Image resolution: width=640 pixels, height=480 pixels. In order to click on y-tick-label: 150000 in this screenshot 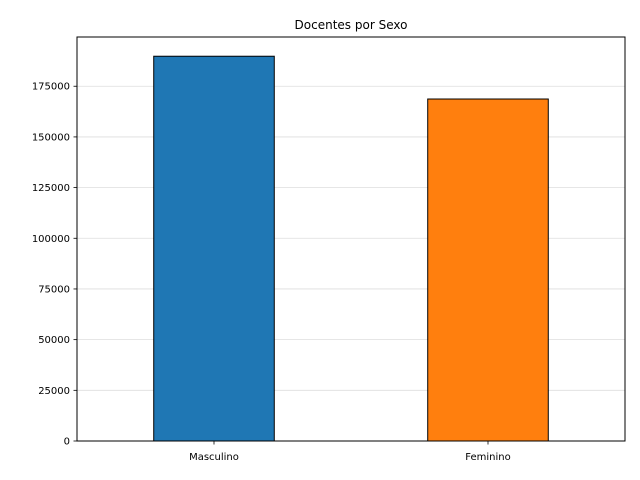, I will do `click(51, 137)`.